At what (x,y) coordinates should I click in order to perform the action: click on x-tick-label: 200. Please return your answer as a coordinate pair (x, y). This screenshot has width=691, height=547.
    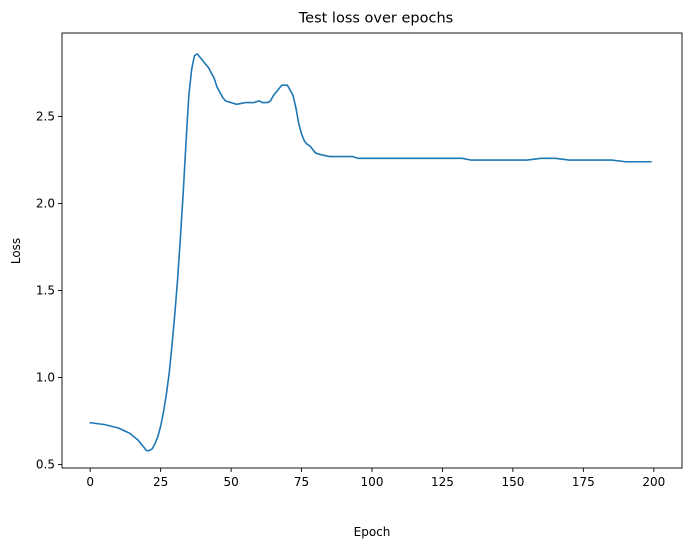
    Looking at the image, I should click on (653, 482).